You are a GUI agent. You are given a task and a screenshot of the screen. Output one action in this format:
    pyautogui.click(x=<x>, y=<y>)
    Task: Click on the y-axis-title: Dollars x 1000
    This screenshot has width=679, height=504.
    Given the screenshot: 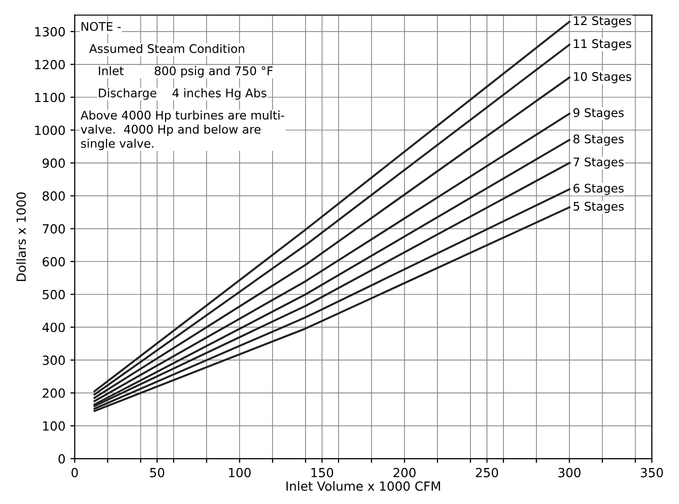 What is the action you would take?
    pyautogui.click(x=21, y=236)
    